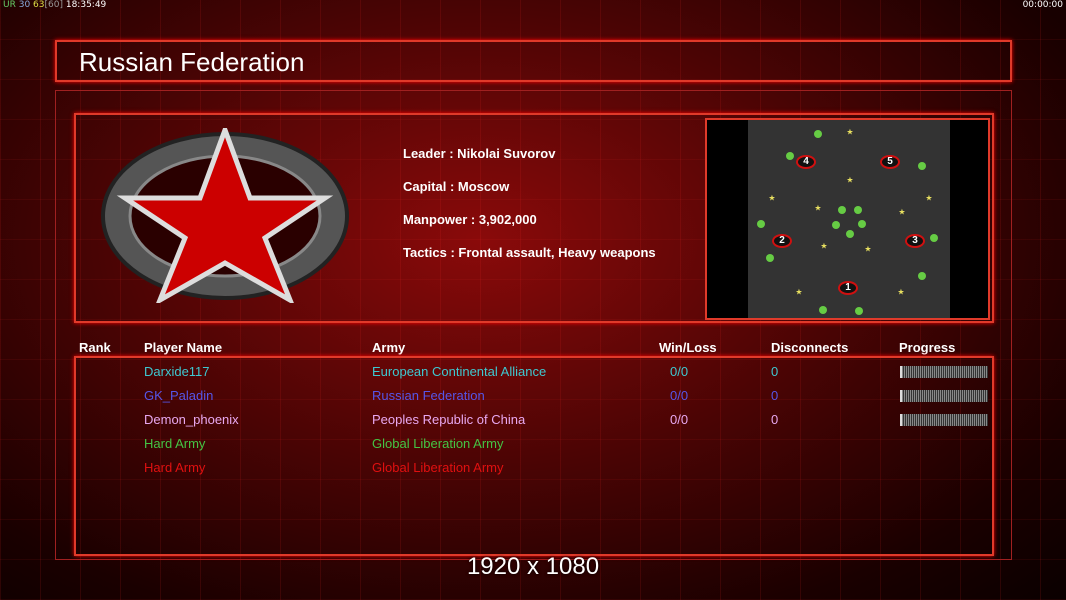  What do you see at coordinates (225, 215) in the screenshot?
I see `faction-emblem-icon` at bounding box center [225, 215].